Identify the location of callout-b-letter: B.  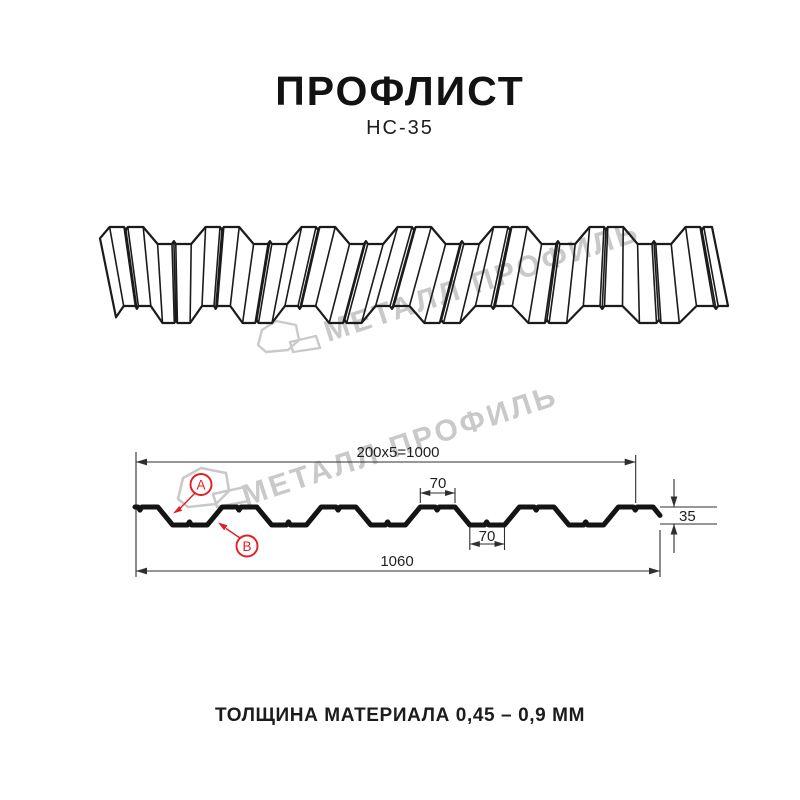
(246, 546).